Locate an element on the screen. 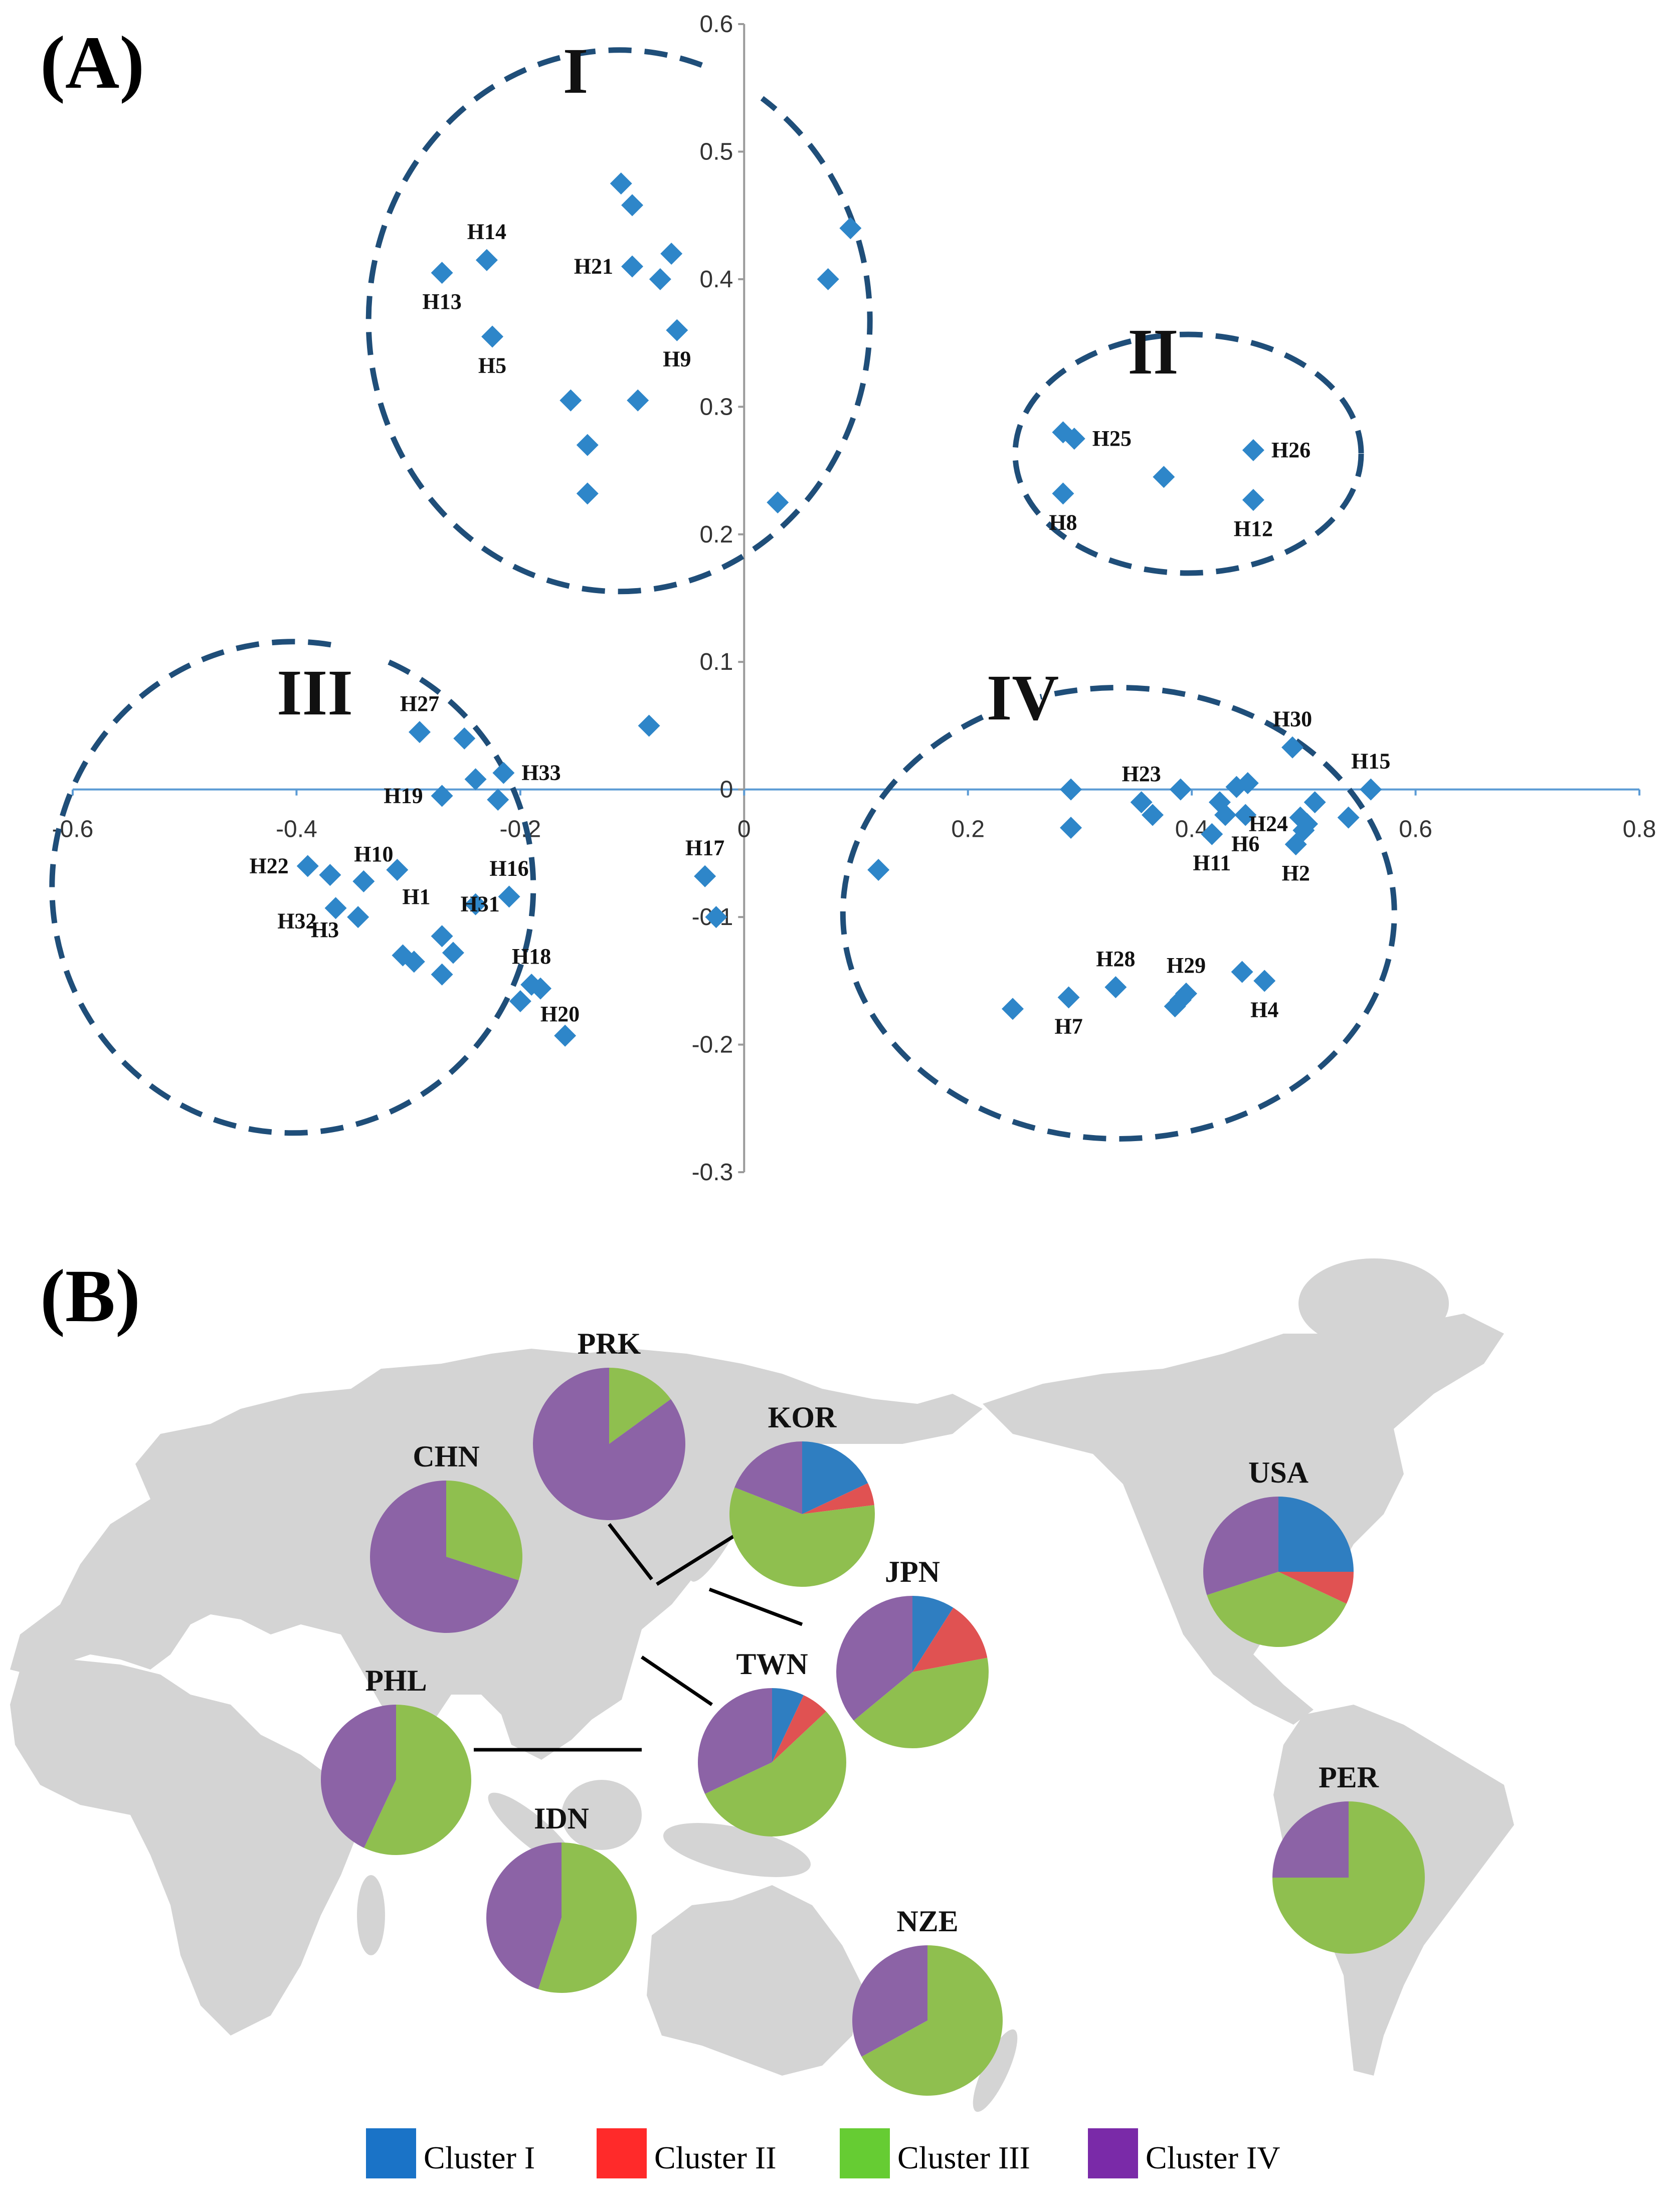  point-label: H15 is located at coordinates (1370, 761).